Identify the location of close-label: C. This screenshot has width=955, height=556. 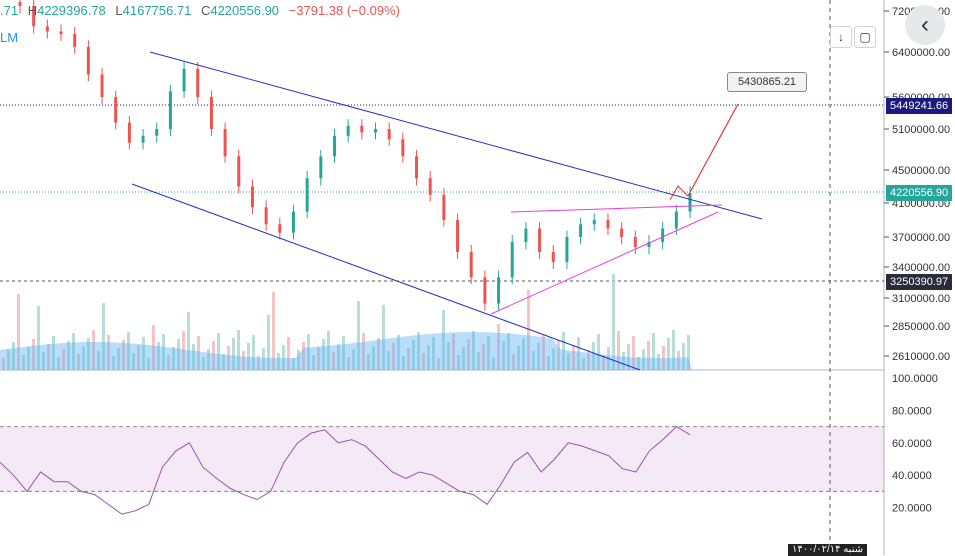
(205, 10).